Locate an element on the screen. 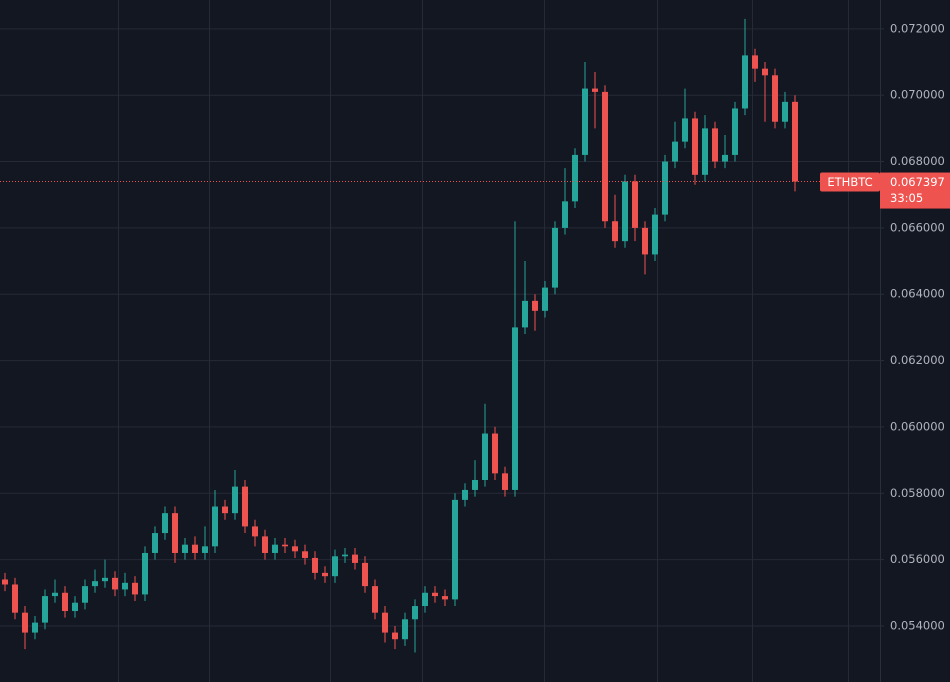  y-tick-label: 0.058000 is located at coordinates (917, 493).